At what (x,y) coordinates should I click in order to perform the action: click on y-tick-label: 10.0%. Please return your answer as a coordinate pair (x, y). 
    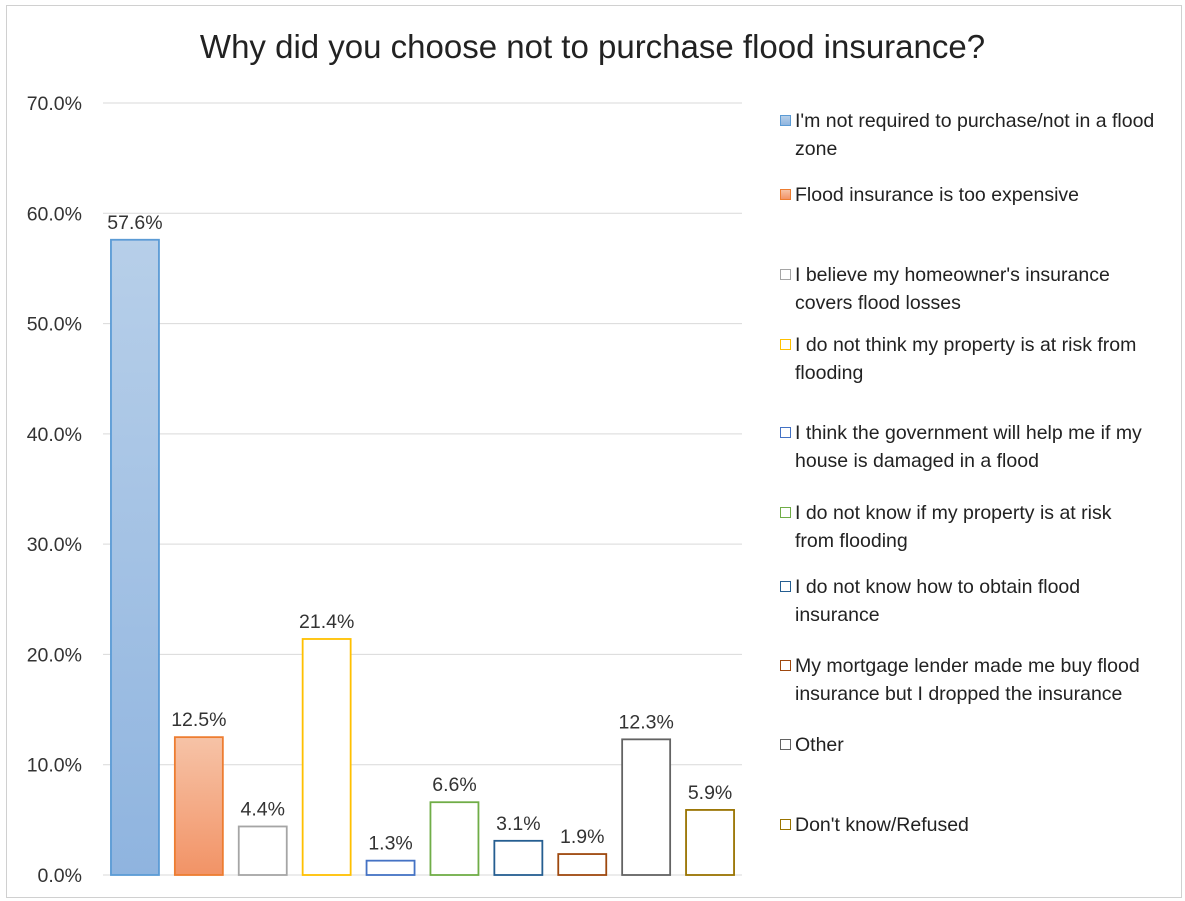
    Looking at the image, I should click on (54, 766).